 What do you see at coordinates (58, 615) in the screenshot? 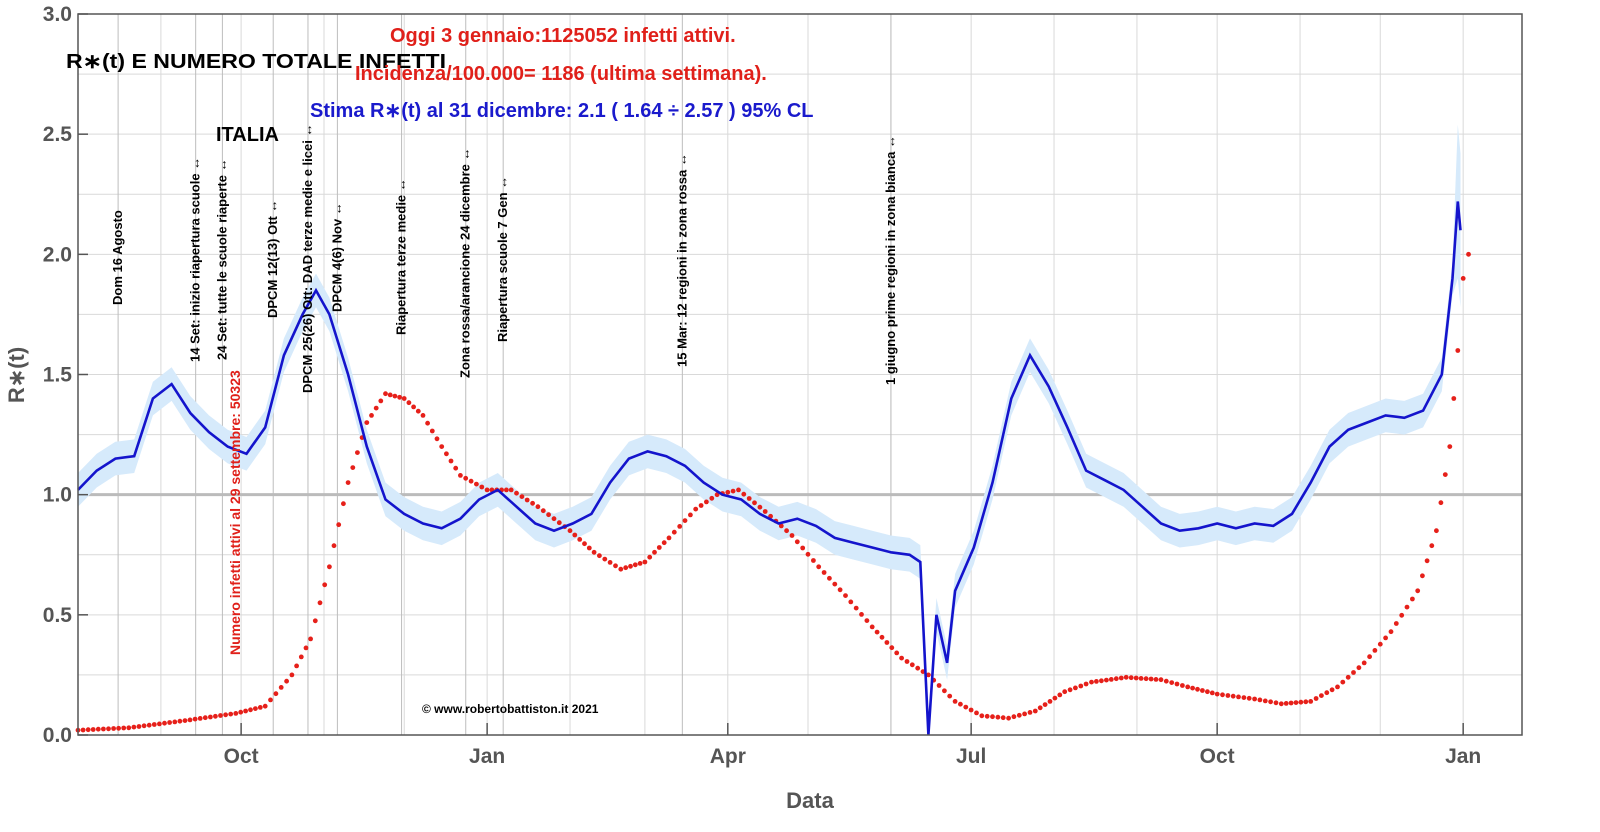
I see `y-tick-label: 0.5` at bounding box center [58, 615].